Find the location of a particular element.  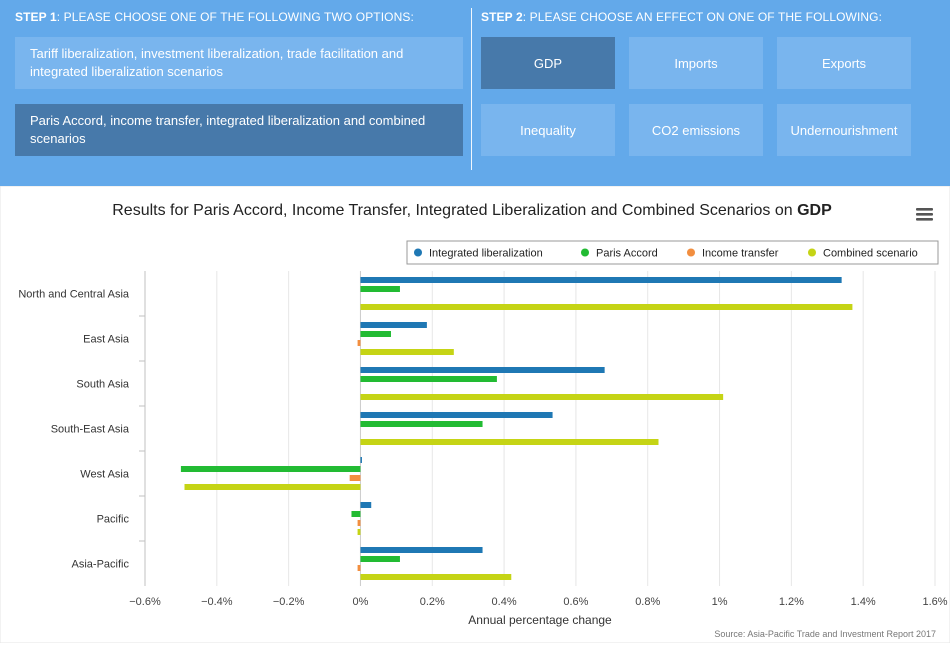

step-divider is located at coordinates (471, 89).